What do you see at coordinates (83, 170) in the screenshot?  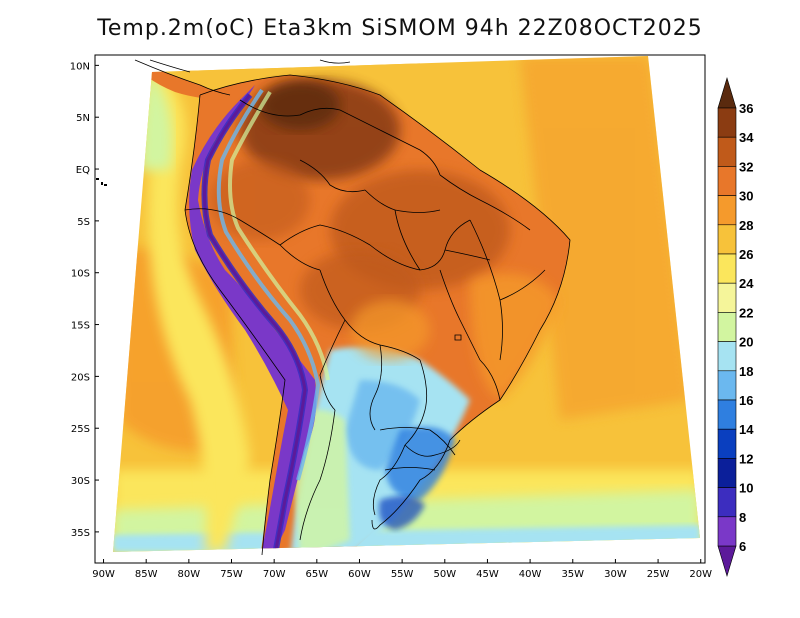 I see `y-tick-label: EQ` at bounding box center [83, 170].